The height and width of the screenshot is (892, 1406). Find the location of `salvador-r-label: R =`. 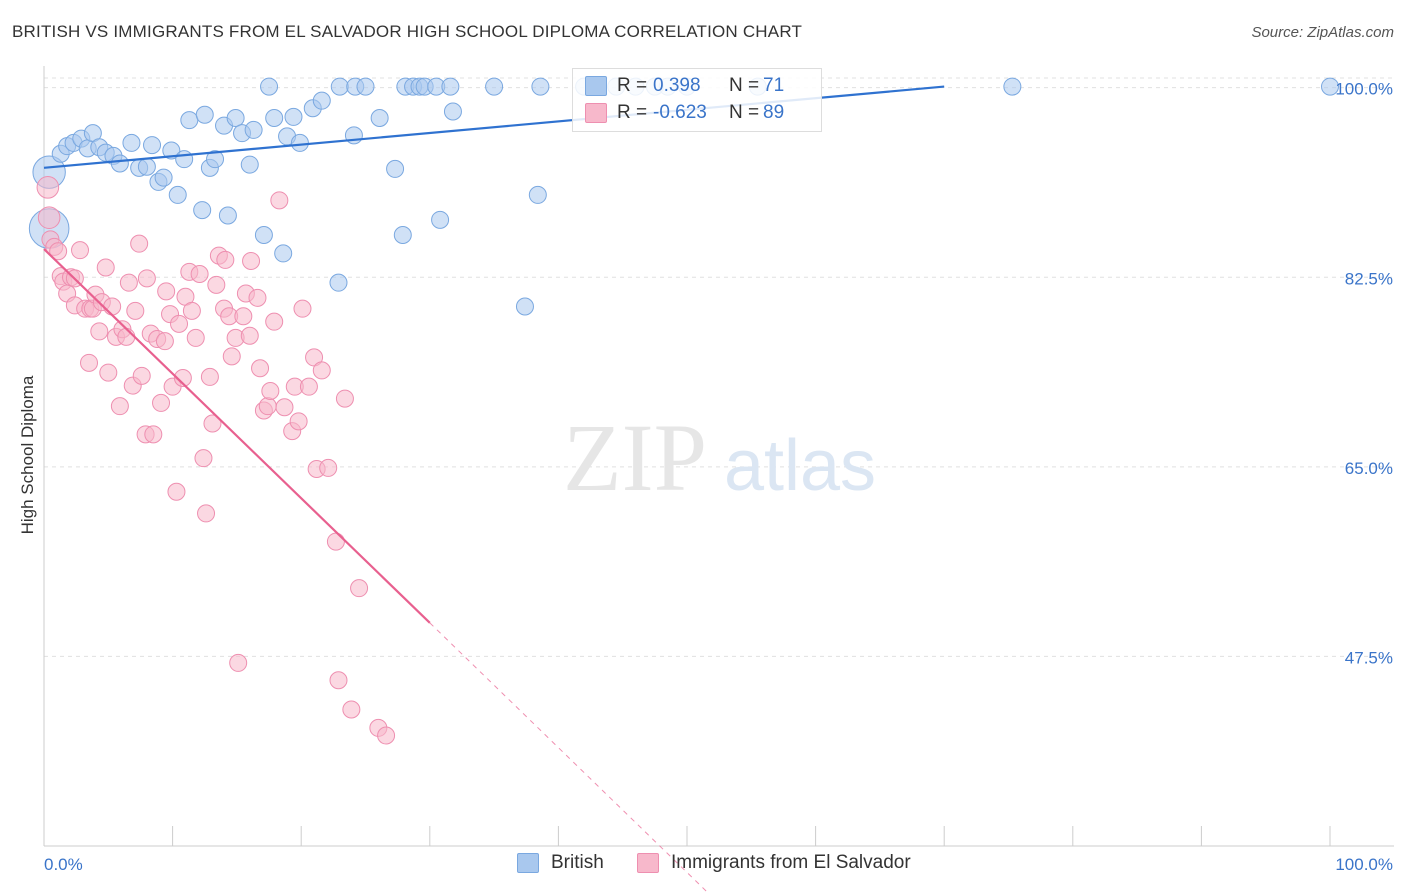

salvador-r-label: R = is located at coordinates (632, 112).